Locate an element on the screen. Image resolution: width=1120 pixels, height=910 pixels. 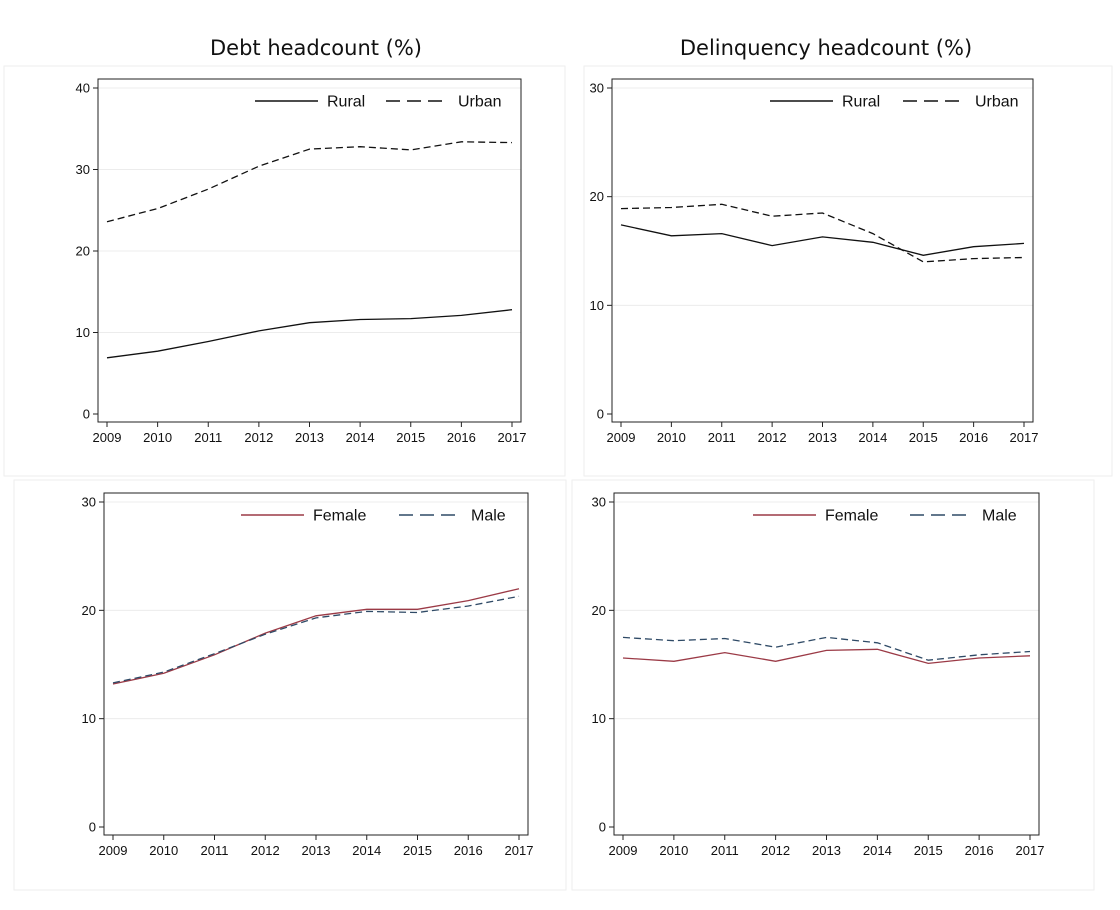
legend-label-urban: Urban is located at coordinates (997, 102).